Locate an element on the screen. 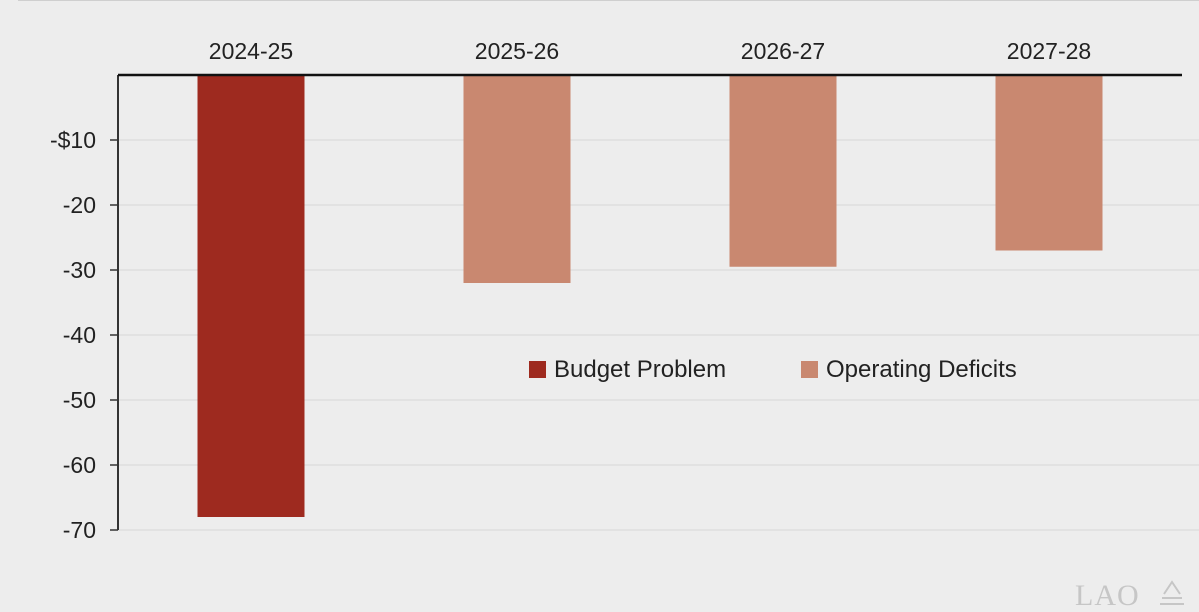 The width and height of the screenshot is (1199, 612). legend-label: Operating Deficits is located at coordinates (921, 369).